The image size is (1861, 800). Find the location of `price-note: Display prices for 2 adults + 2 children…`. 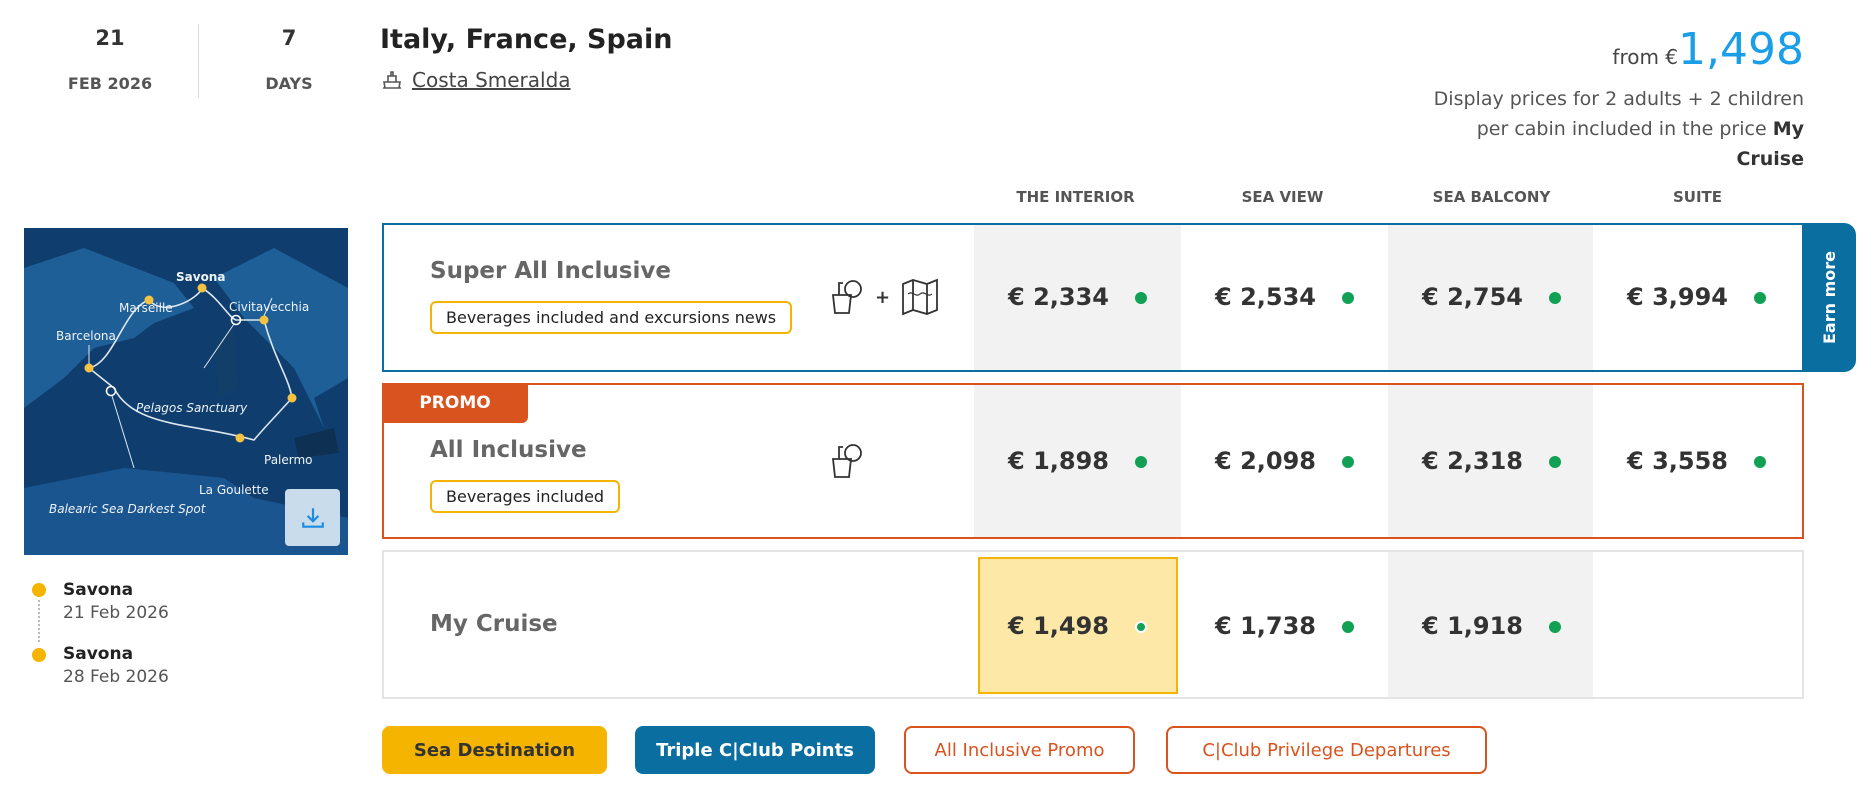

price-note: Display prices for 2 adults + 2 children… is located at coordinates (1604, 129).